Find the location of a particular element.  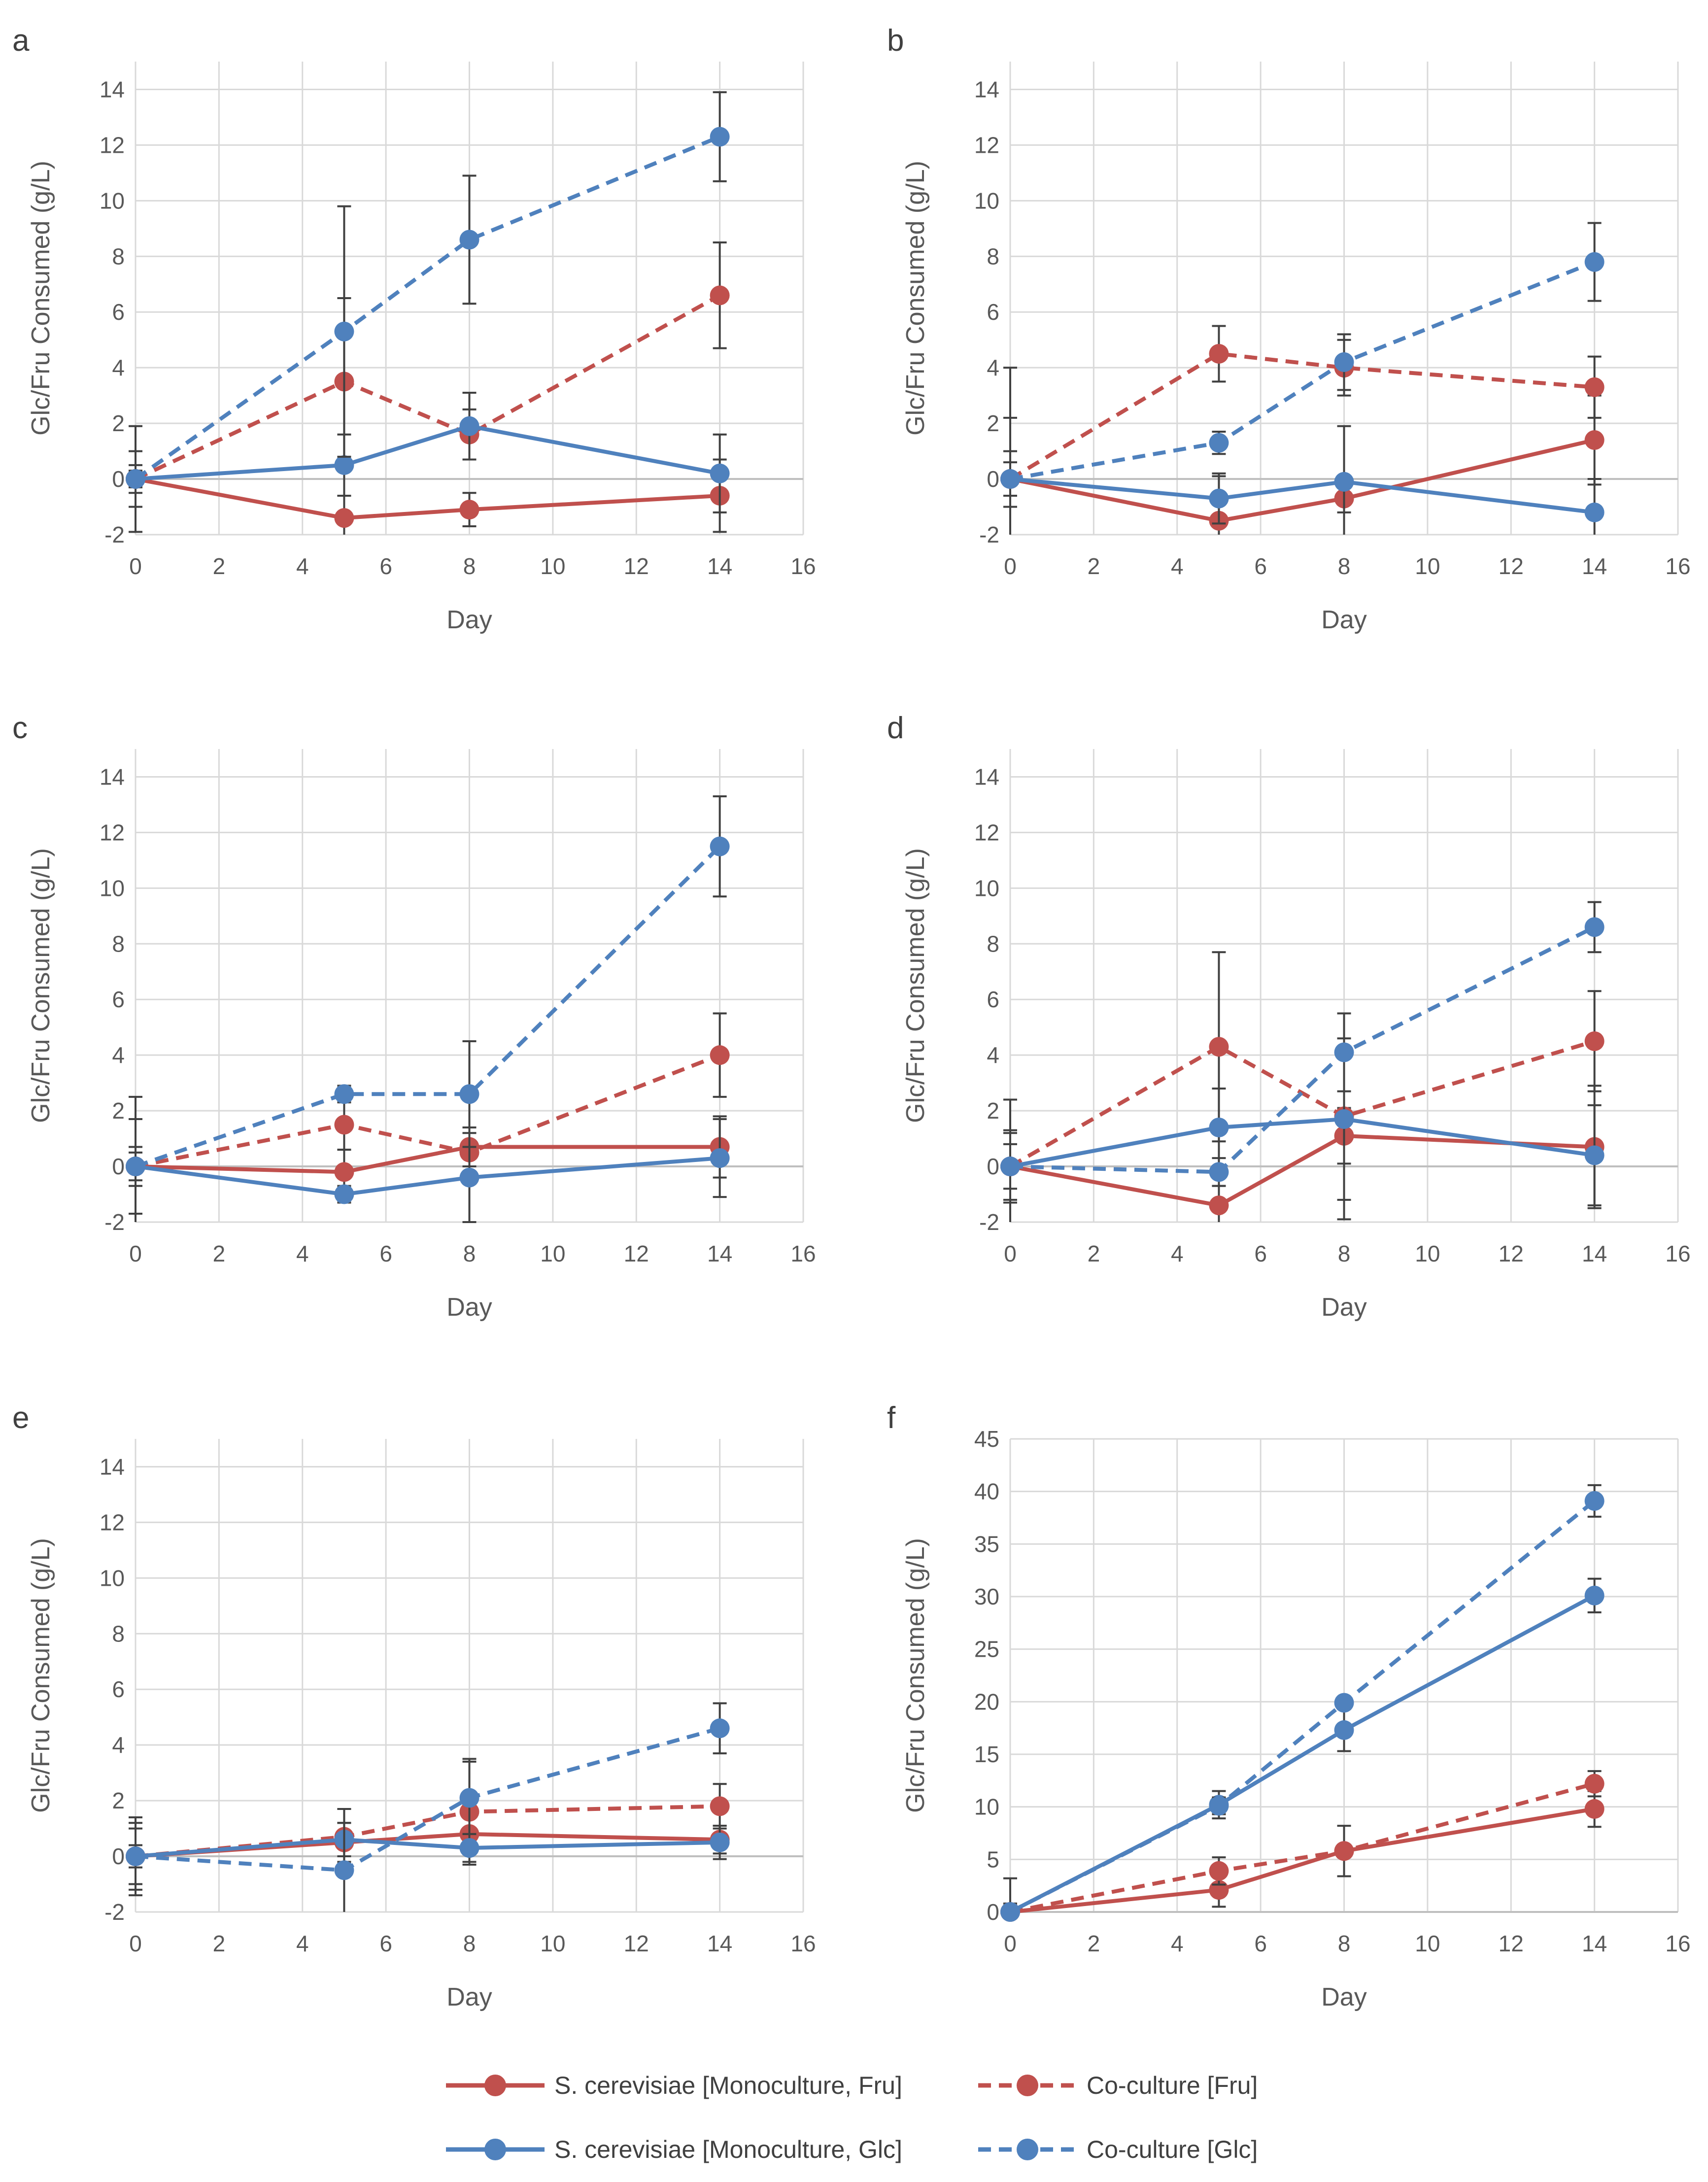

legend-item-co-fru: Co-culture [Fru] is located at coordinates (1118, 2085).